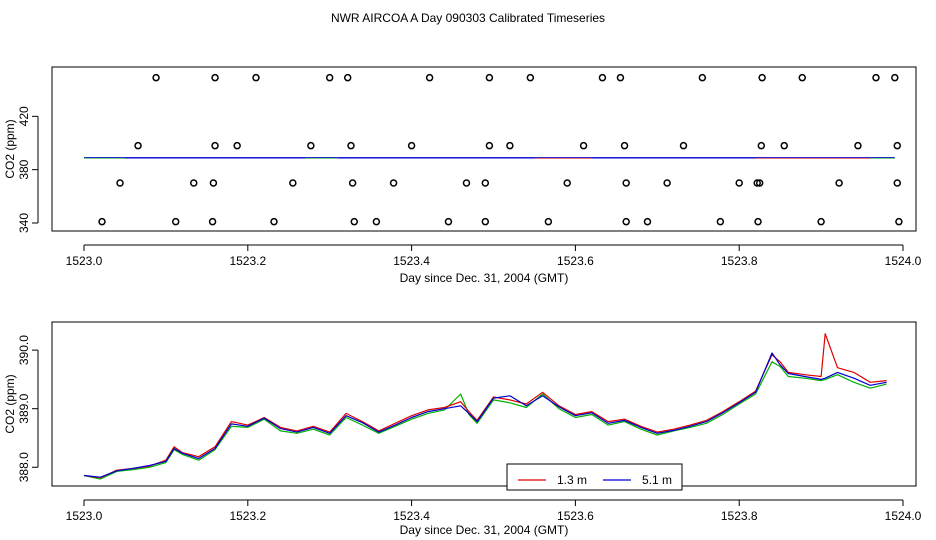 The image size is (936, 540). What do you see at coordinates (739, 261) in the screenshot?
I see `top-x-tick-label: 1523.8` at bounding box center [739, 261].